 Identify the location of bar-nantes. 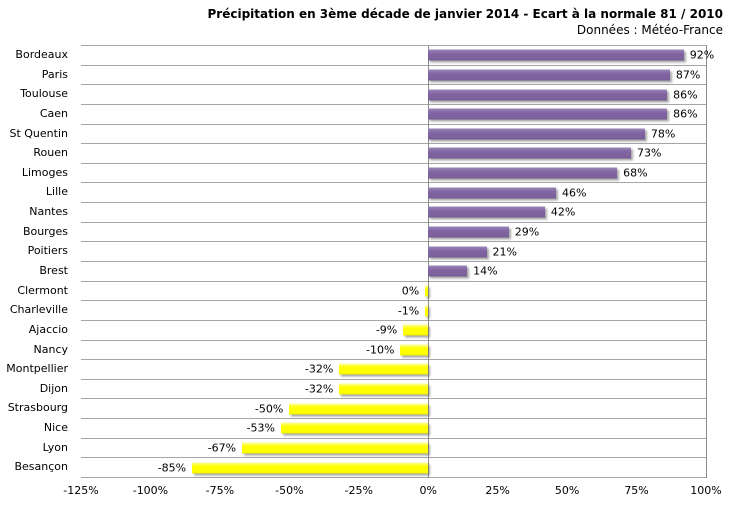
(486, 212).